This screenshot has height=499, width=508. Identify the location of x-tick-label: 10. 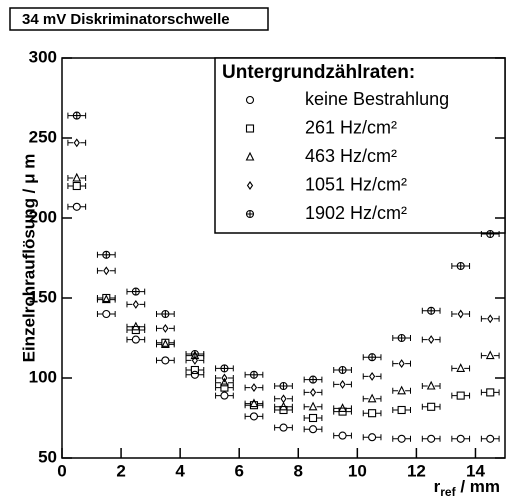
(357, 470).